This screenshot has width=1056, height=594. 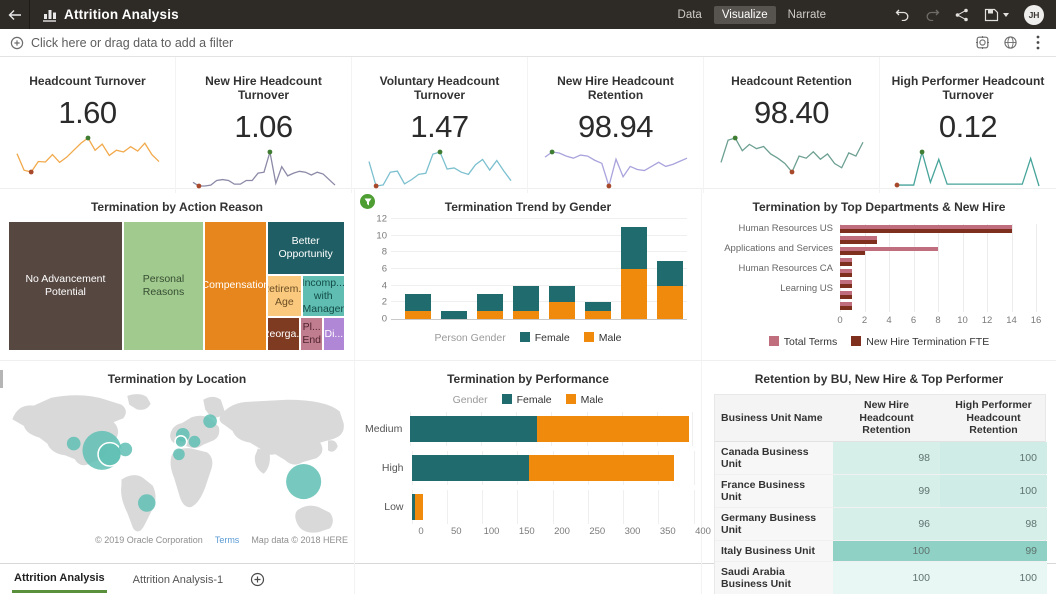 What do you see at coordinates (792, 125) in the screenshot?
I see `kpi-tile: Headcount Retention 98.40` at bounding box center [792, 125].